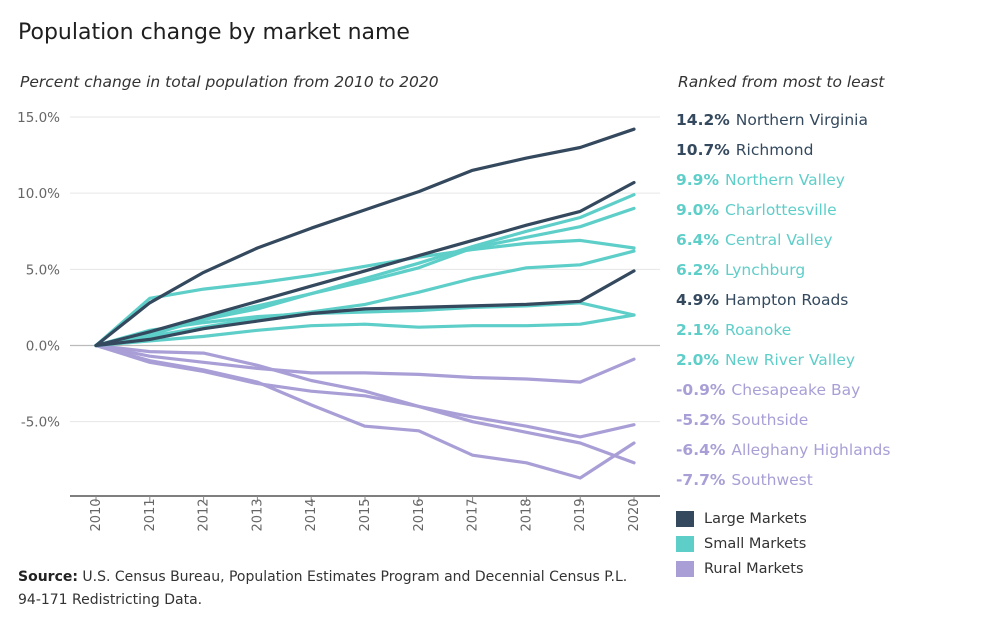 Image resolution: width=999 pixels, height=624 pixels. I want to click on legend-item: Large Markets, so click(741, 518).